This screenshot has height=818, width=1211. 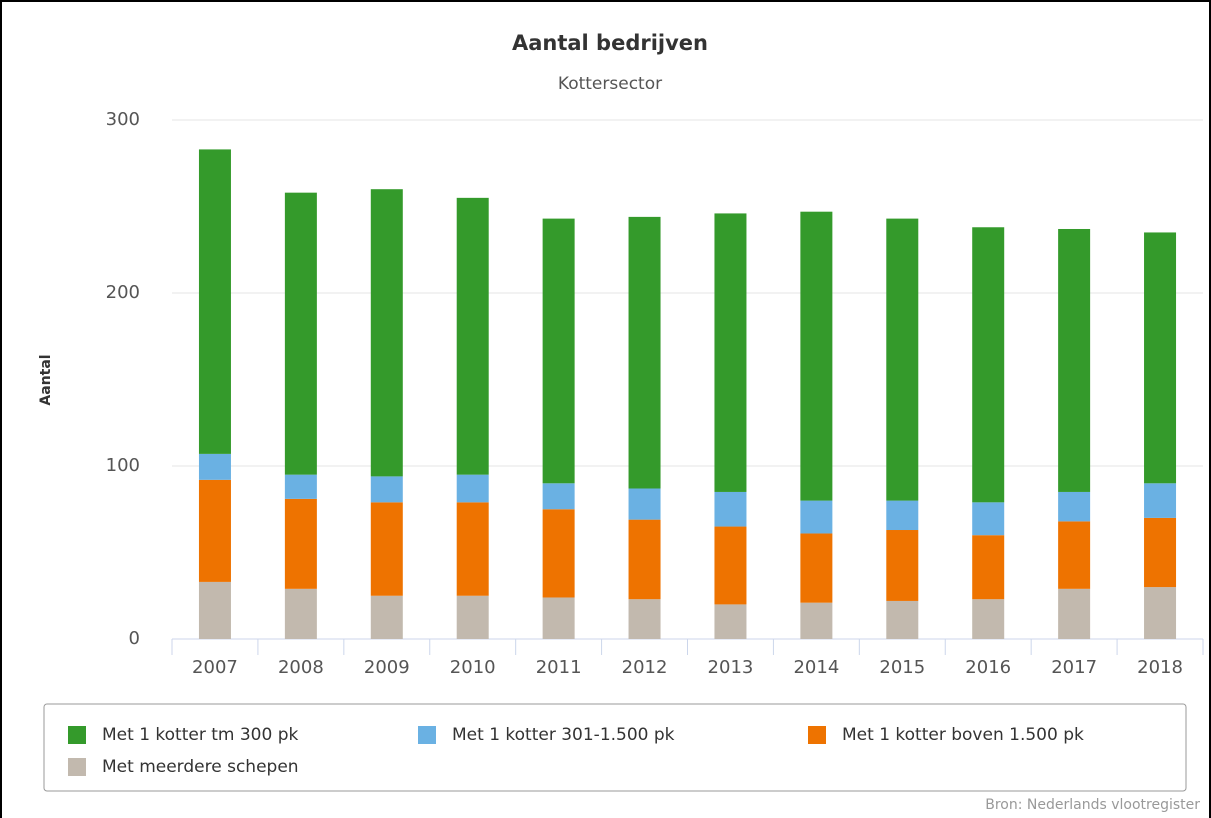 I want to click on x-tick-label: 2007, so click(x=215, y=667).